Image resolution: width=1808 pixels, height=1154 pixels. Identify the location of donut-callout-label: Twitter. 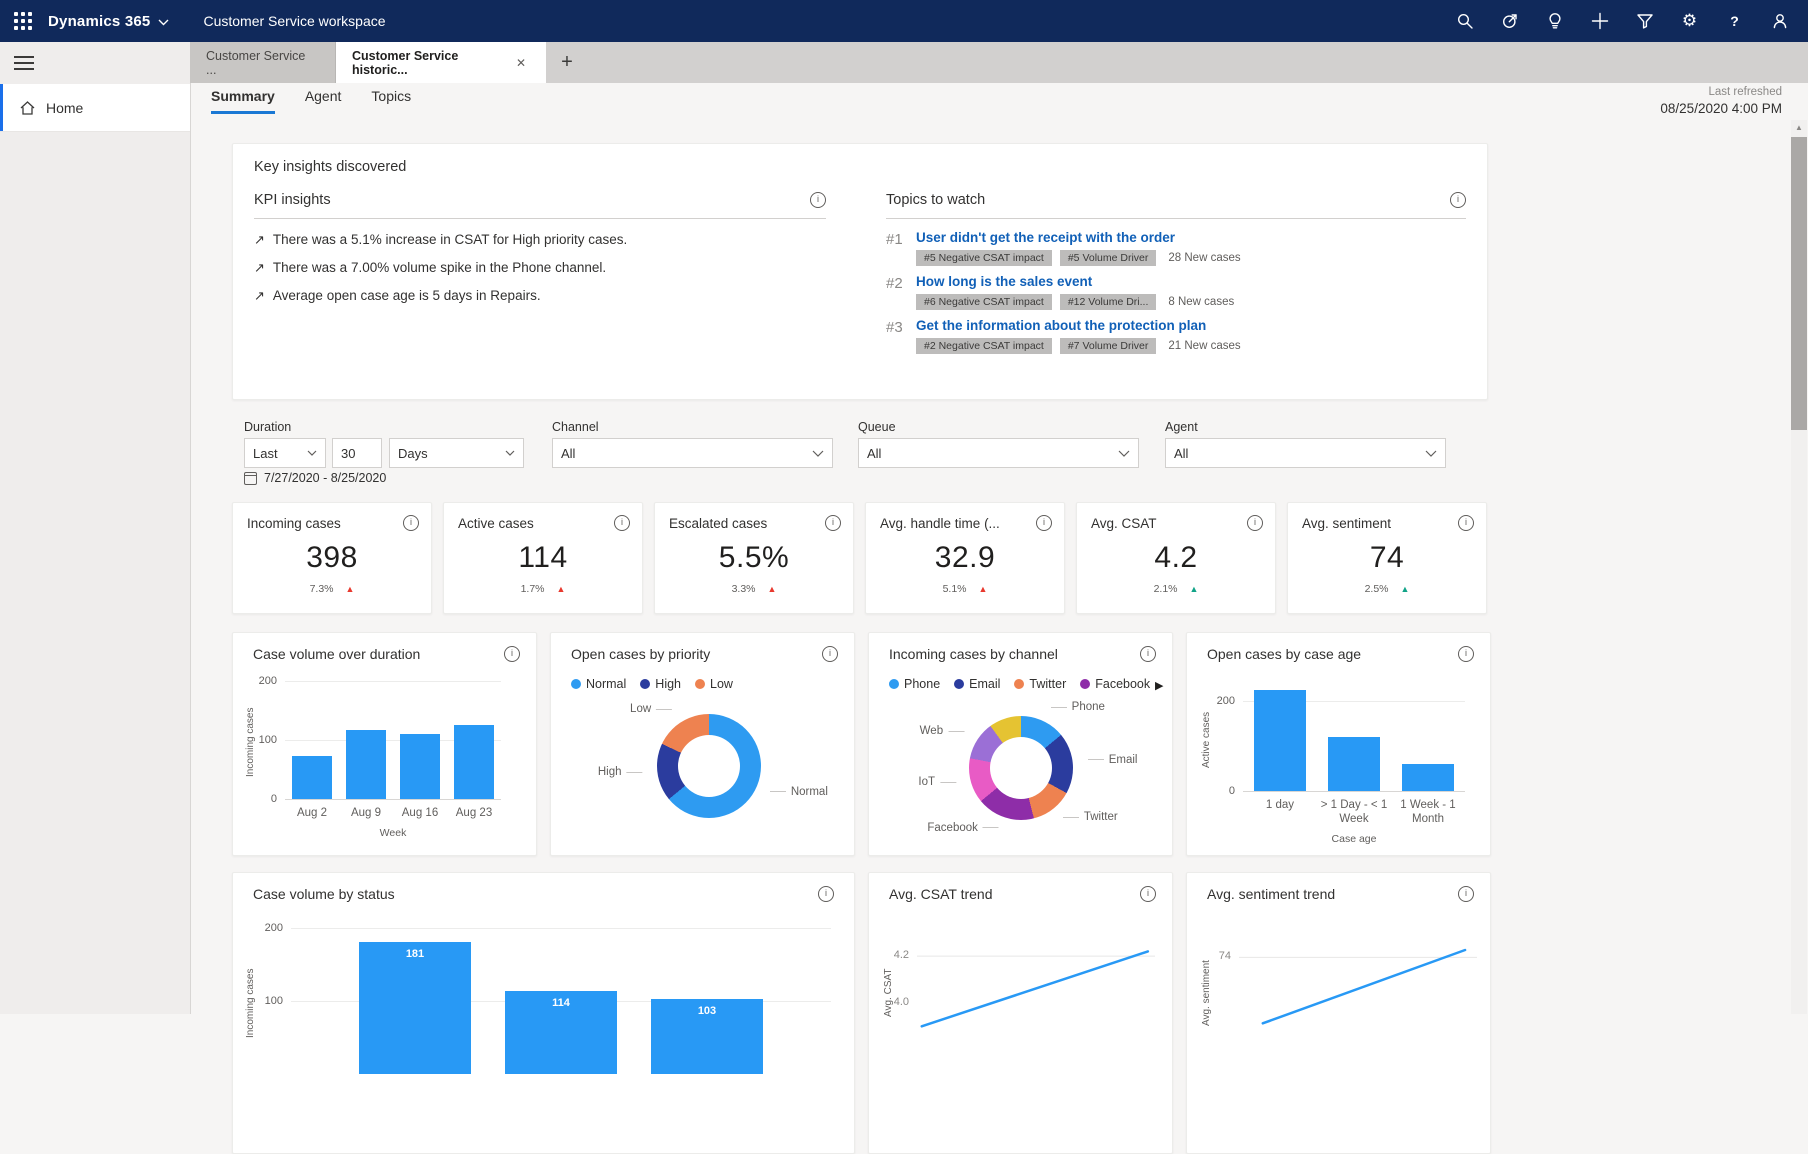
(1090, 817).